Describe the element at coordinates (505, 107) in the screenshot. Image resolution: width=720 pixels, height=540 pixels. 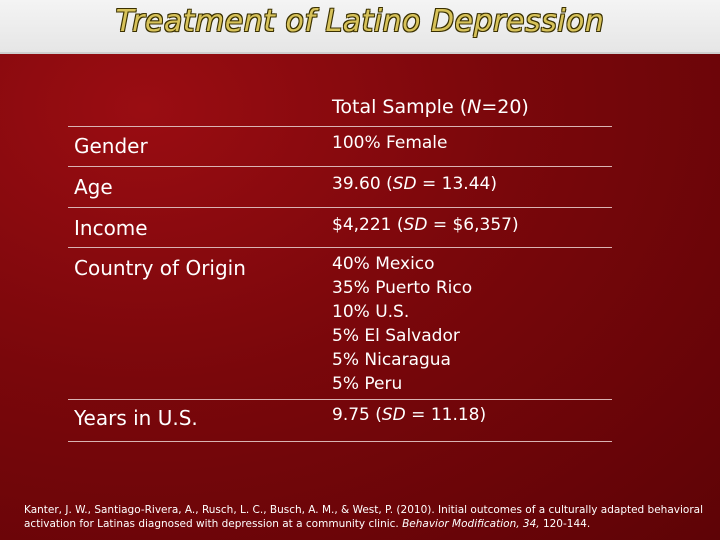
I see `header-suffix: =20)` at that location.